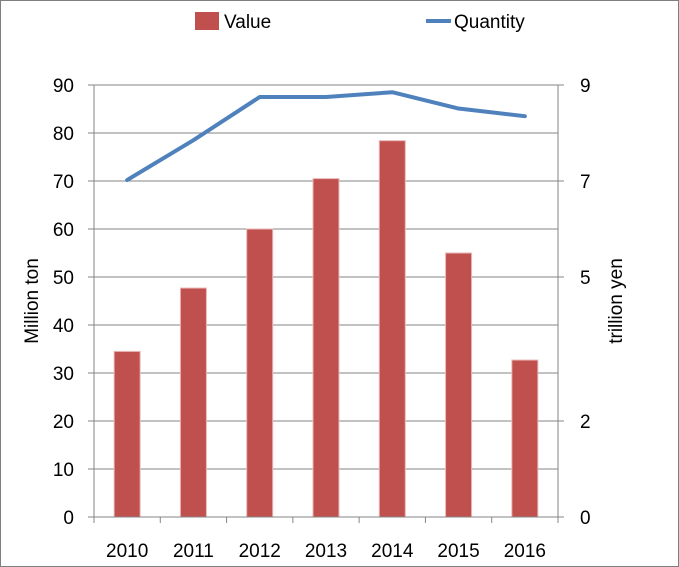  What do you see at coordinates (585, 86) in the screenshot?
I see `y2-tick-label: 9` at bounding box center [585, 86].